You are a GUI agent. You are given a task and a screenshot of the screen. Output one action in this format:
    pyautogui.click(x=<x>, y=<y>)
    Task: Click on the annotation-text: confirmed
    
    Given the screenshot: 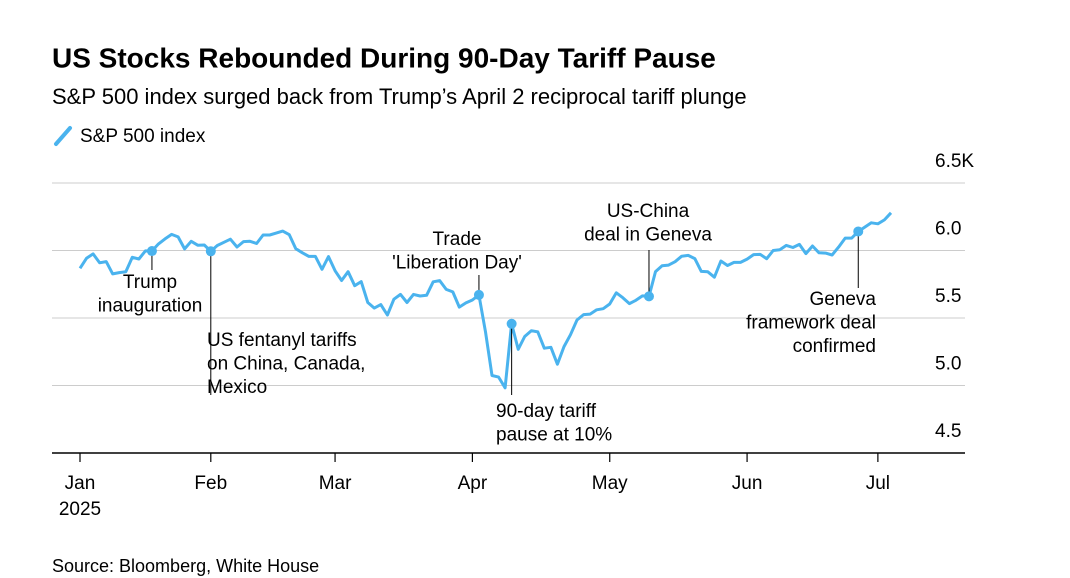 What is the action you would take?
    pyautogui.click(x=834, y=346)
    